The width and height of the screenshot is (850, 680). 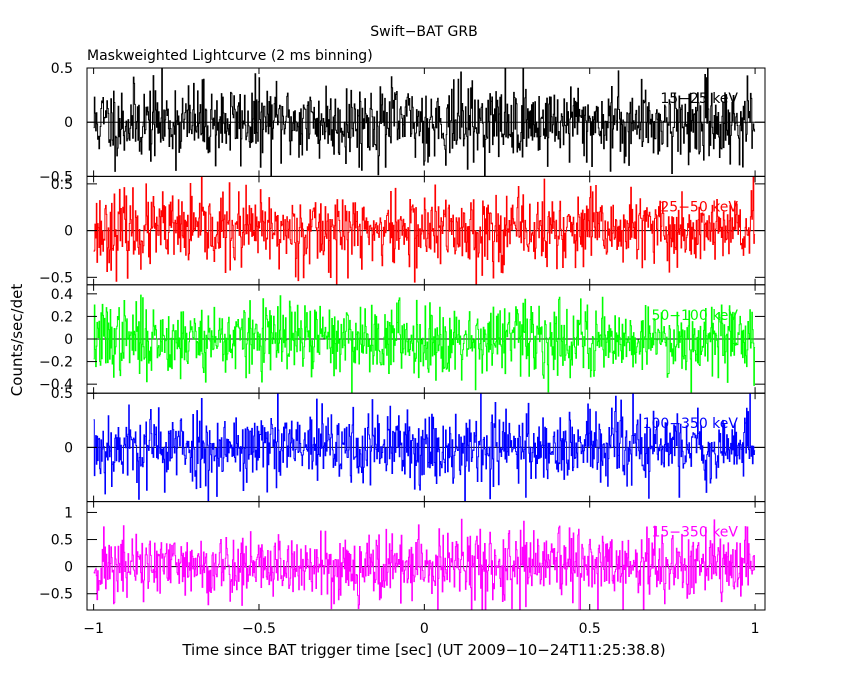 I want to click on y-tick-label: −0.4, so click(x=56, y=385).